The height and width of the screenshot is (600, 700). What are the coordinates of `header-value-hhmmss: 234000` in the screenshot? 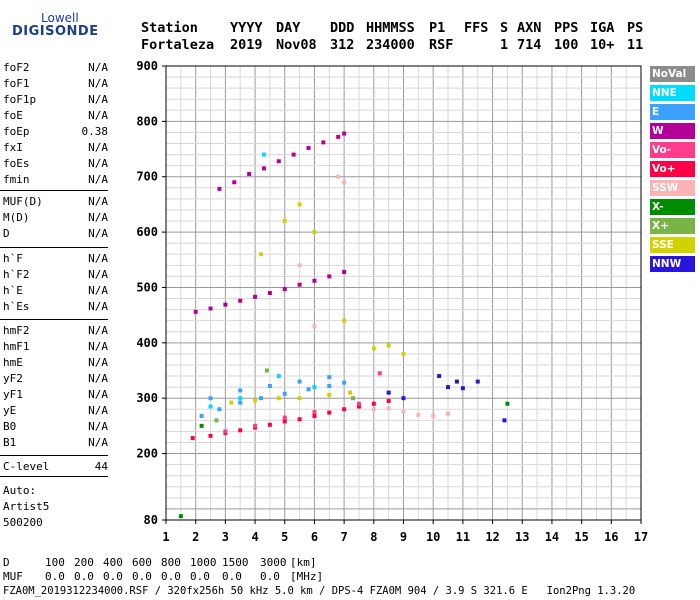 It's located at (390, 45).